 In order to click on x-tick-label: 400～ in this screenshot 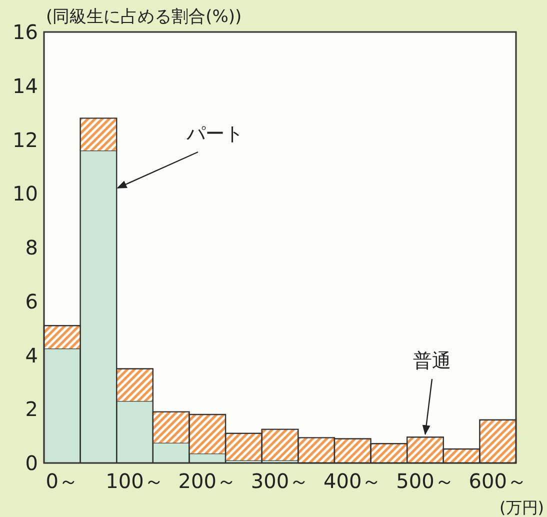, I will do `click(353, 481)`.